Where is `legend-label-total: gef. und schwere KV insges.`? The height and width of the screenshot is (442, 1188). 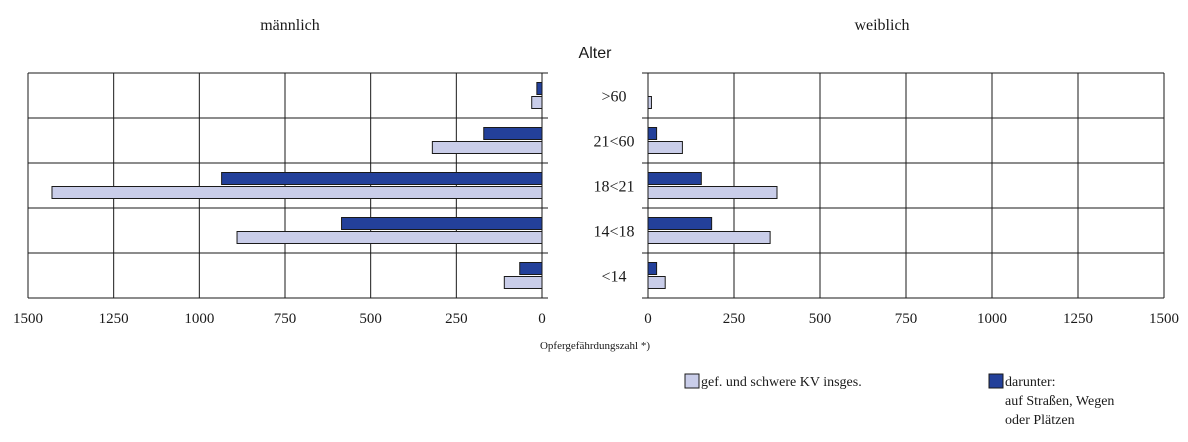 legend-label-total: gef. und schwere KV insges. is located at coordinates (781, 382).